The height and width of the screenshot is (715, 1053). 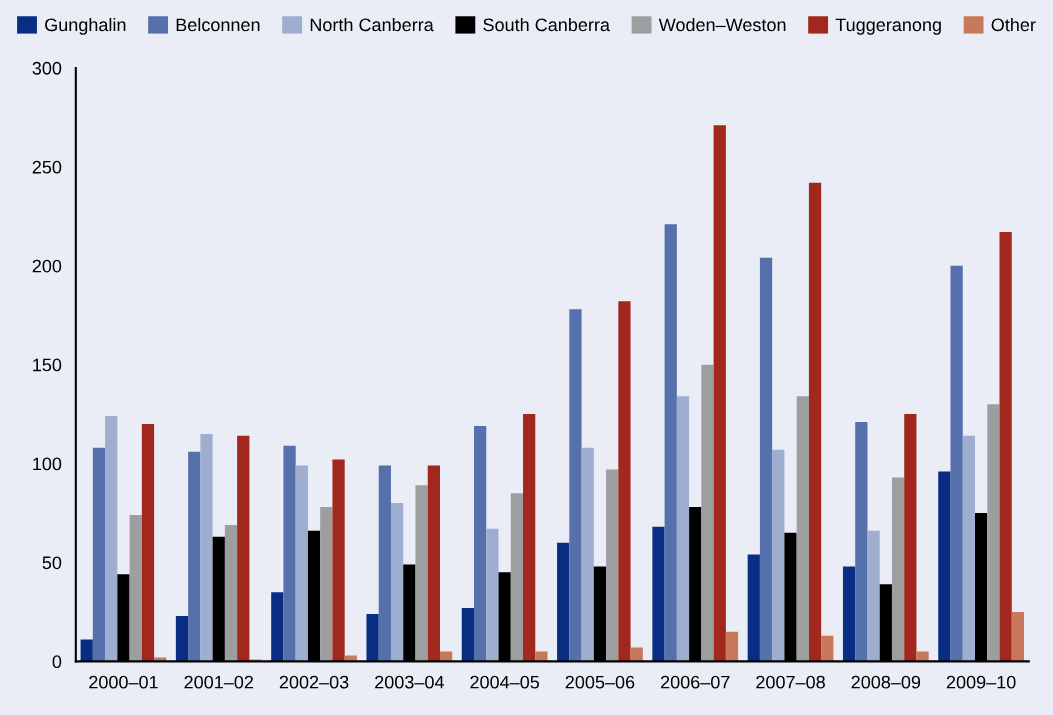 I want to click on y-tick-label: 200, so click(x=47, y=266).